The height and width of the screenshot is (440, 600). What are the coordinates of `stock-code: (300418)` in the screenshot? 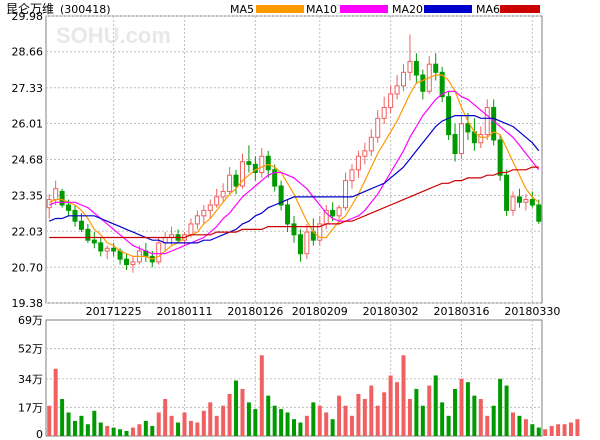 It's located at (85, 9).